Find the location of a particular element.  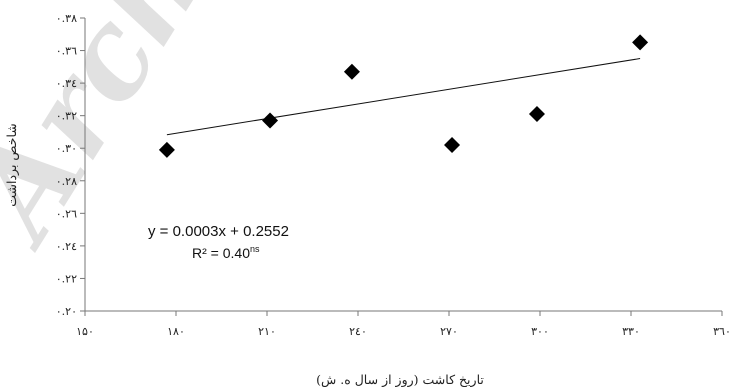

x-tick-label: ۲٤۰ is located at coordinates (358, 331).